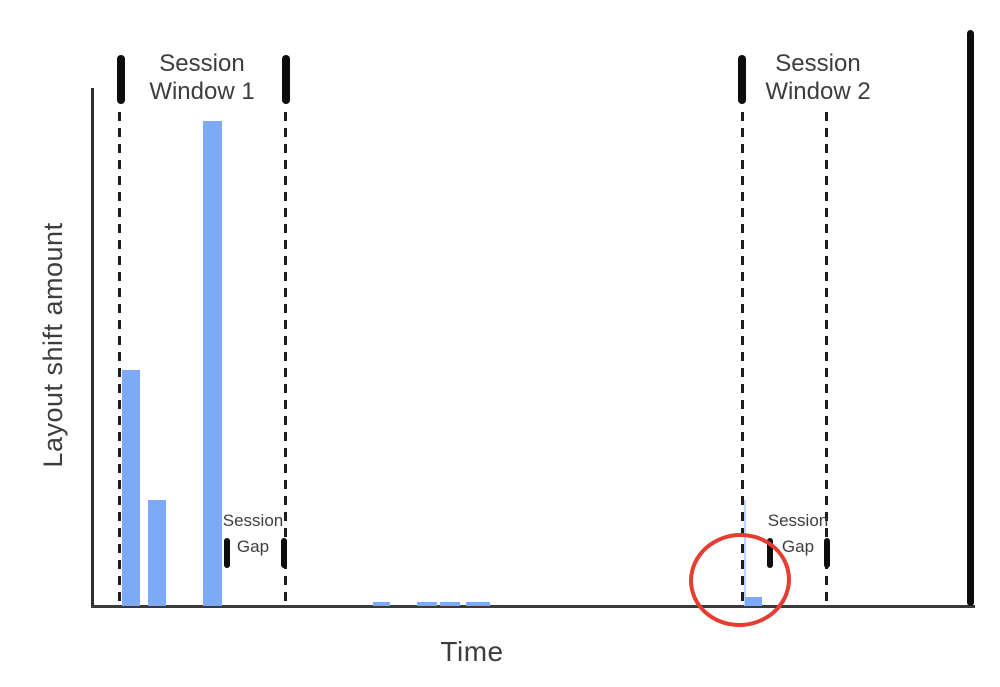 Image resolution: width=1000 pixels, height=687 pixels. Describe the element at coordinates (818, 77) in the screenshot. I see `session-window-2-label: Session Window 2` at that location.